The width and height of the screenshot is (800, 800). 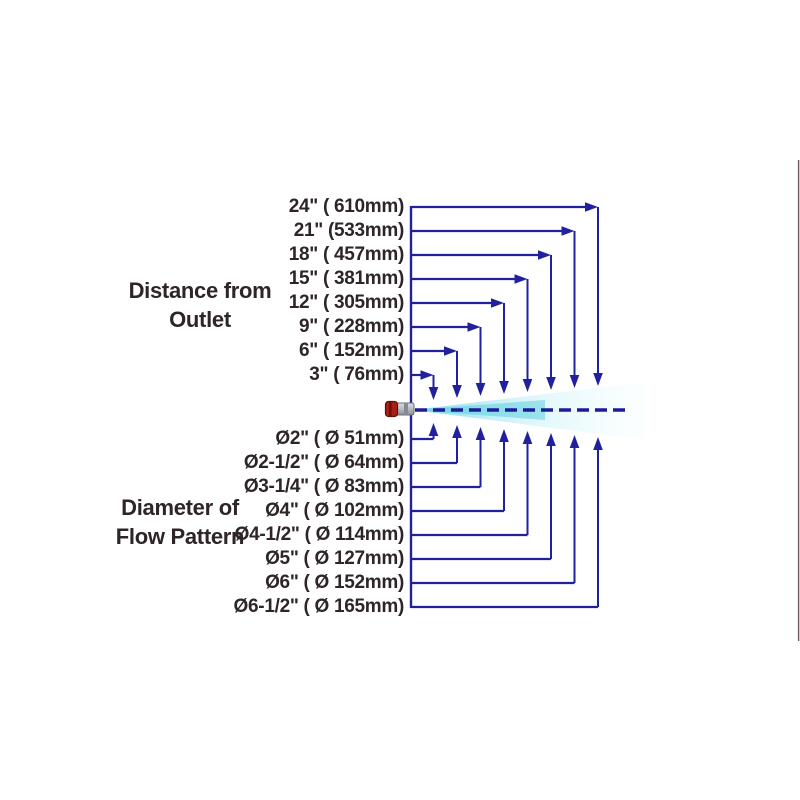 What do you see at coordinates (346, 302) in the screenshot?
I see `distance-label-12in: 12" ( 305mm)` at bounding box center [346, 302].